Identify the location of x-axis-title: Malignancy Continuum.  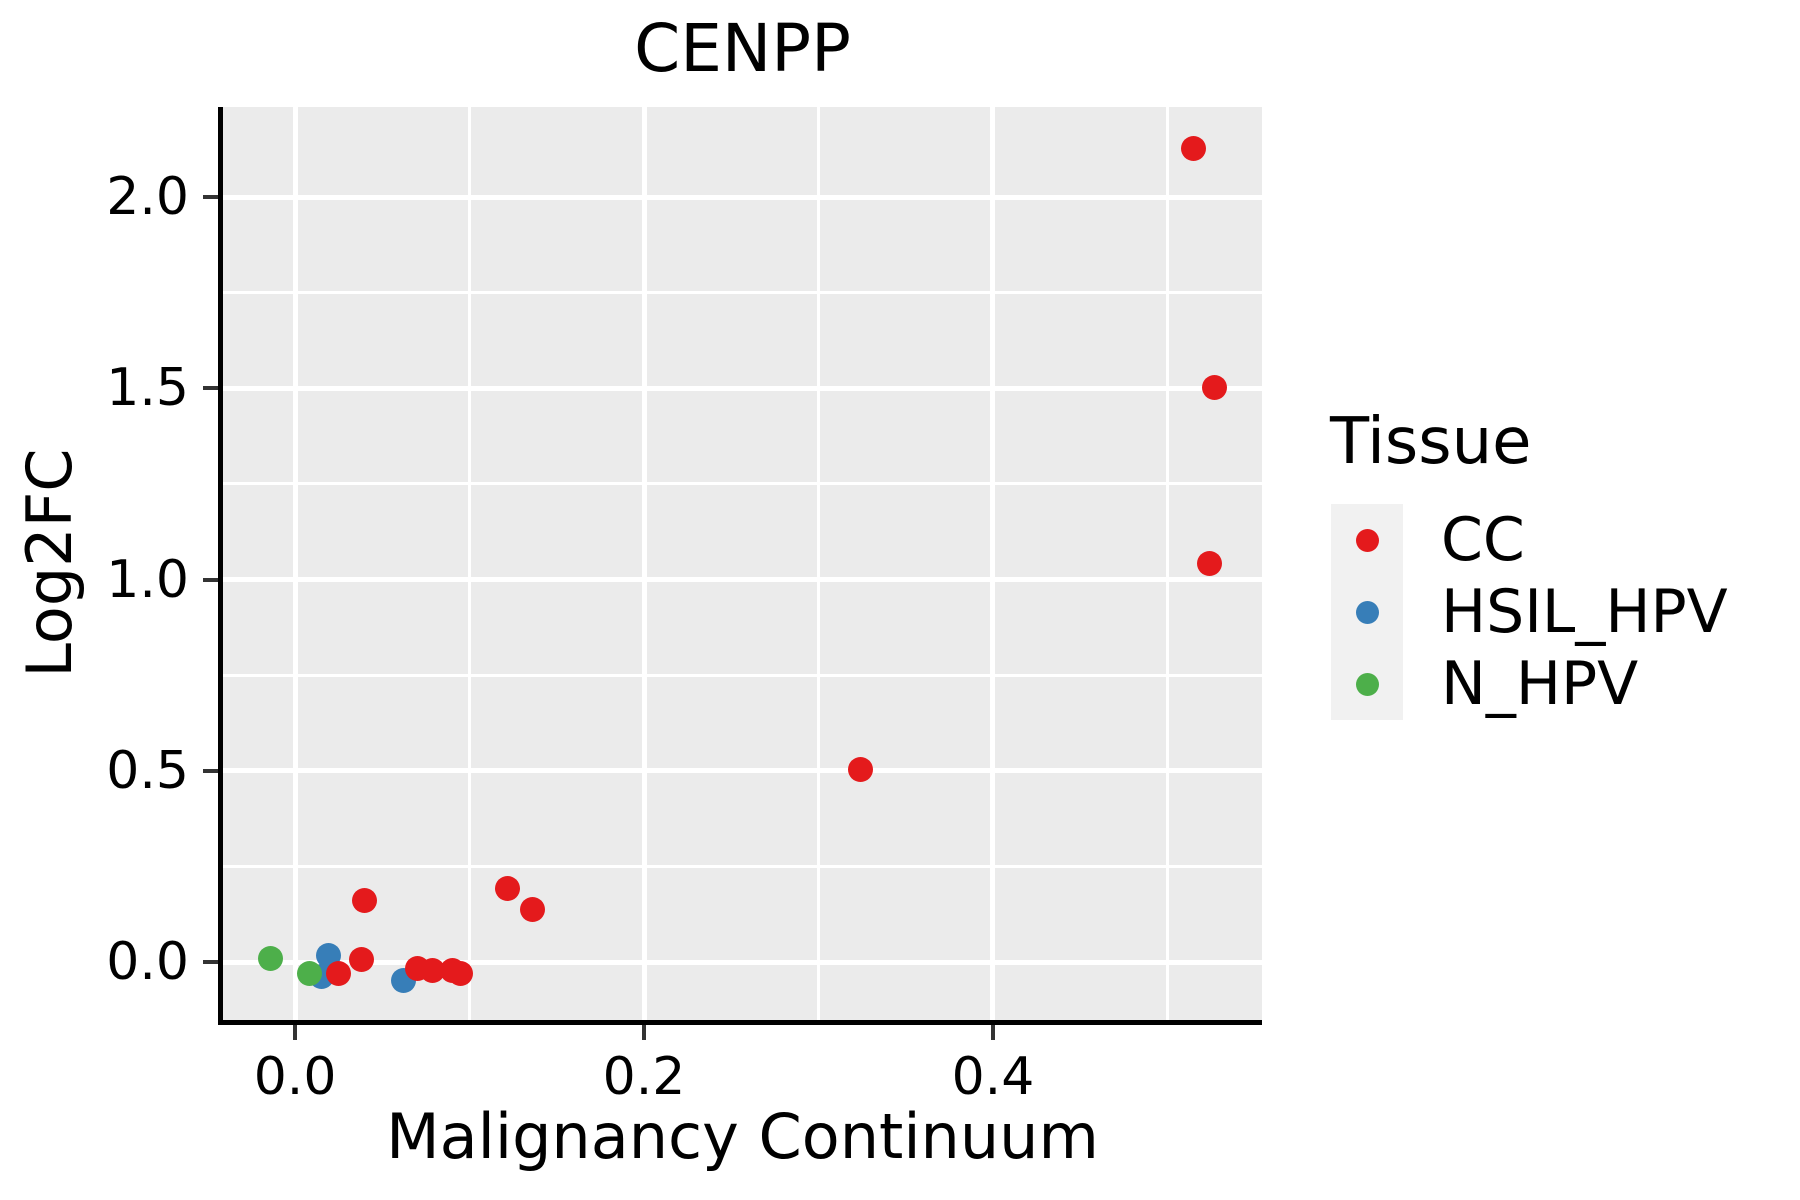
(742, 1136).